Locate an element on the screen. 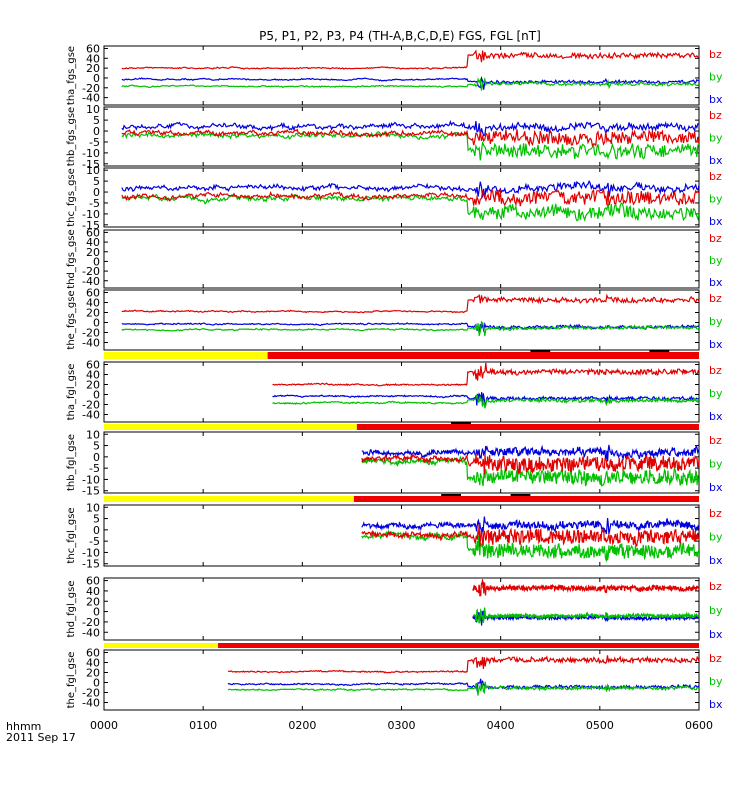 This screenshot has height=800, width=750. x-tick-label: 0000 is located at coordinates (104, 725).